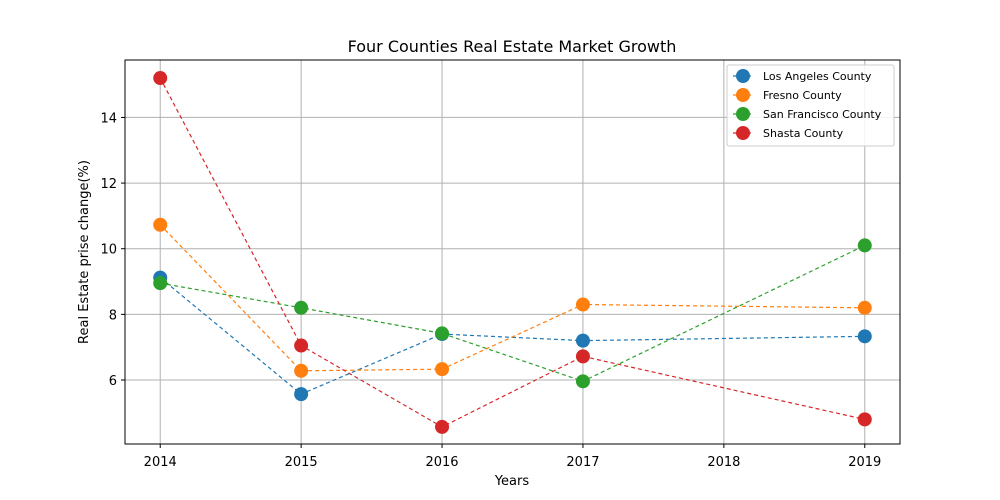  Describe the element at coordinates (108, 118) in the screenshot. I see `y-tick-label: 14` at that location.